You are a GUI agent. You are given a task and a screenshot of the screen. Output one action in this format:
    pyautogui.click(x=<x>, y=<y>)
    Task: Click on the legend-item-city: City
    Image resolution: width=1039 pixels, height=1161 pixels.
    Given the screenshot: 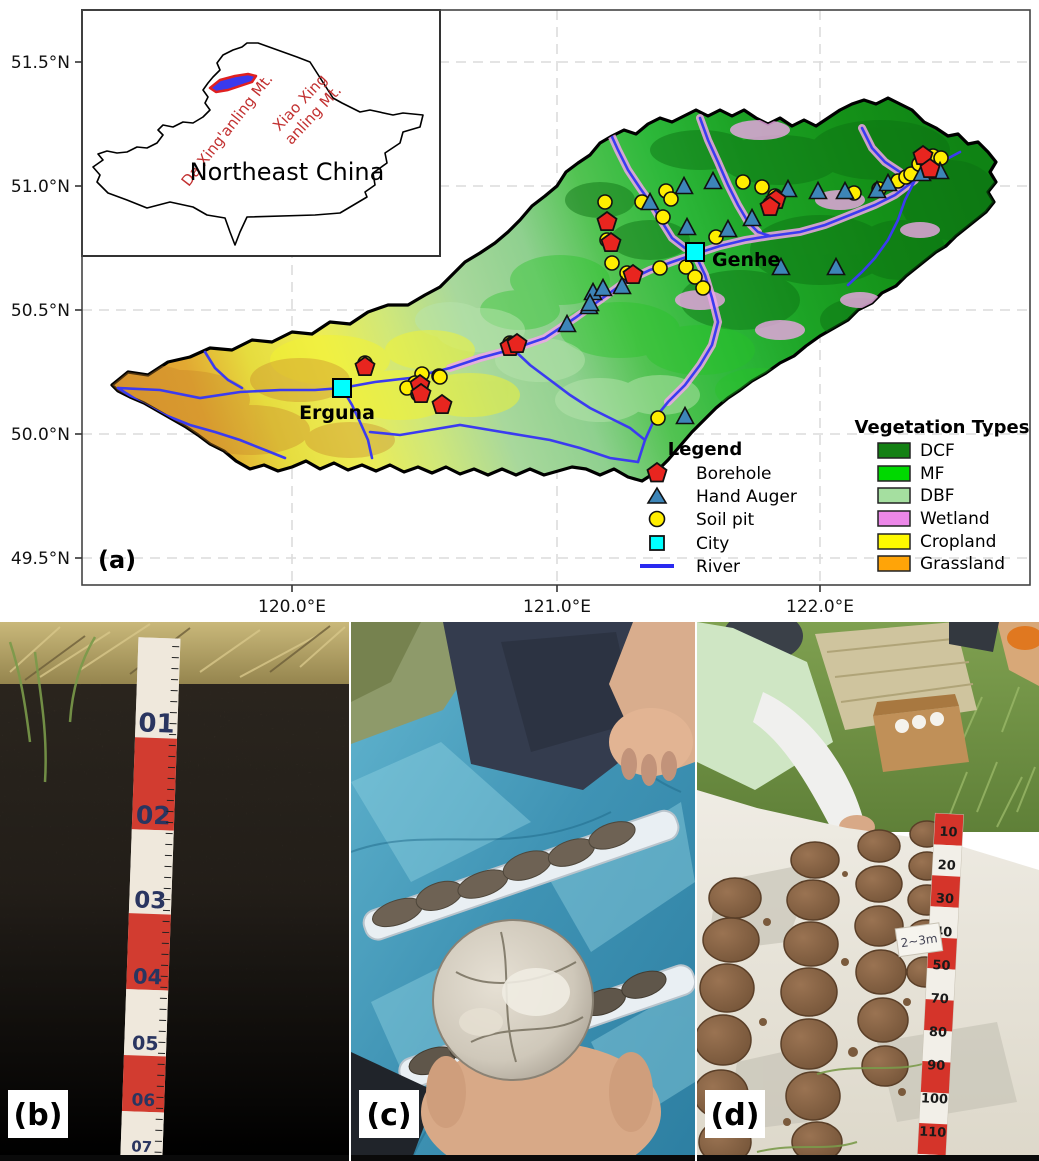 What is the action you would take?
    pyautogui.click(x=712, y=544)
    